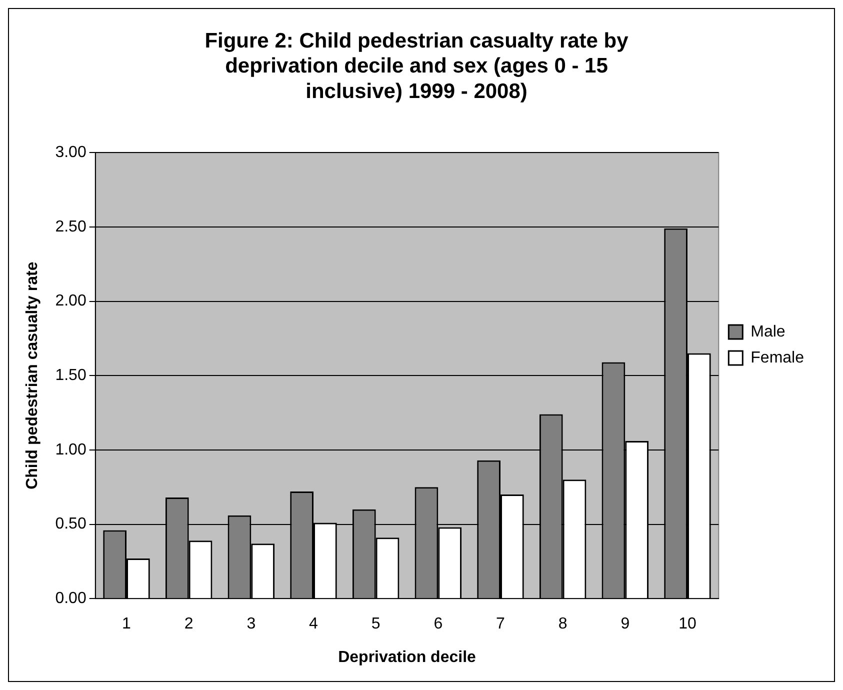  I want to click on y-tick-label: 0.50, so click(70, 524).